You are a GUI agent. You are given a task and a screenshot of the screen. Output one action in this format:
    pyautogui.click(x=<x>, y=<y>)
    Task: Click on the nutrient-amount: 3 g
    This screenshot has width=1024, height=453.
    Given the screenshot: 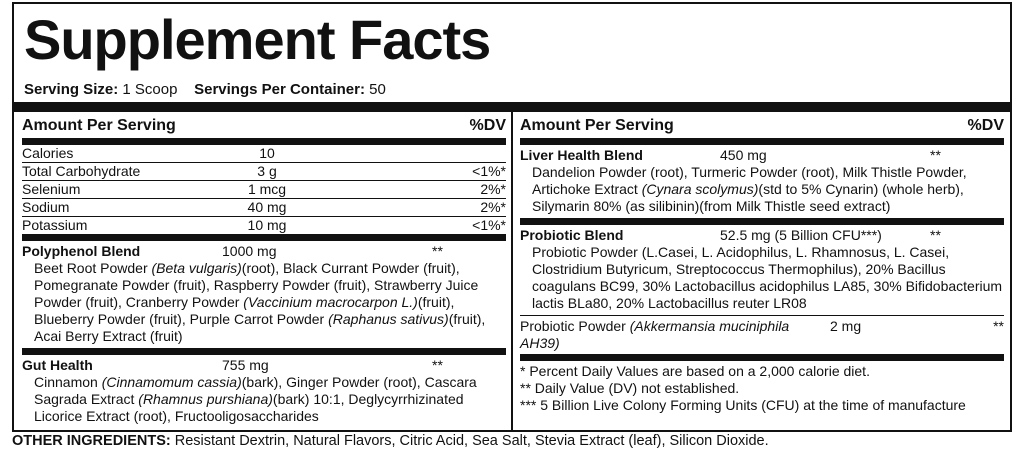 What is the action you would take?
    pyautogui.click(x=267, y=171)
    